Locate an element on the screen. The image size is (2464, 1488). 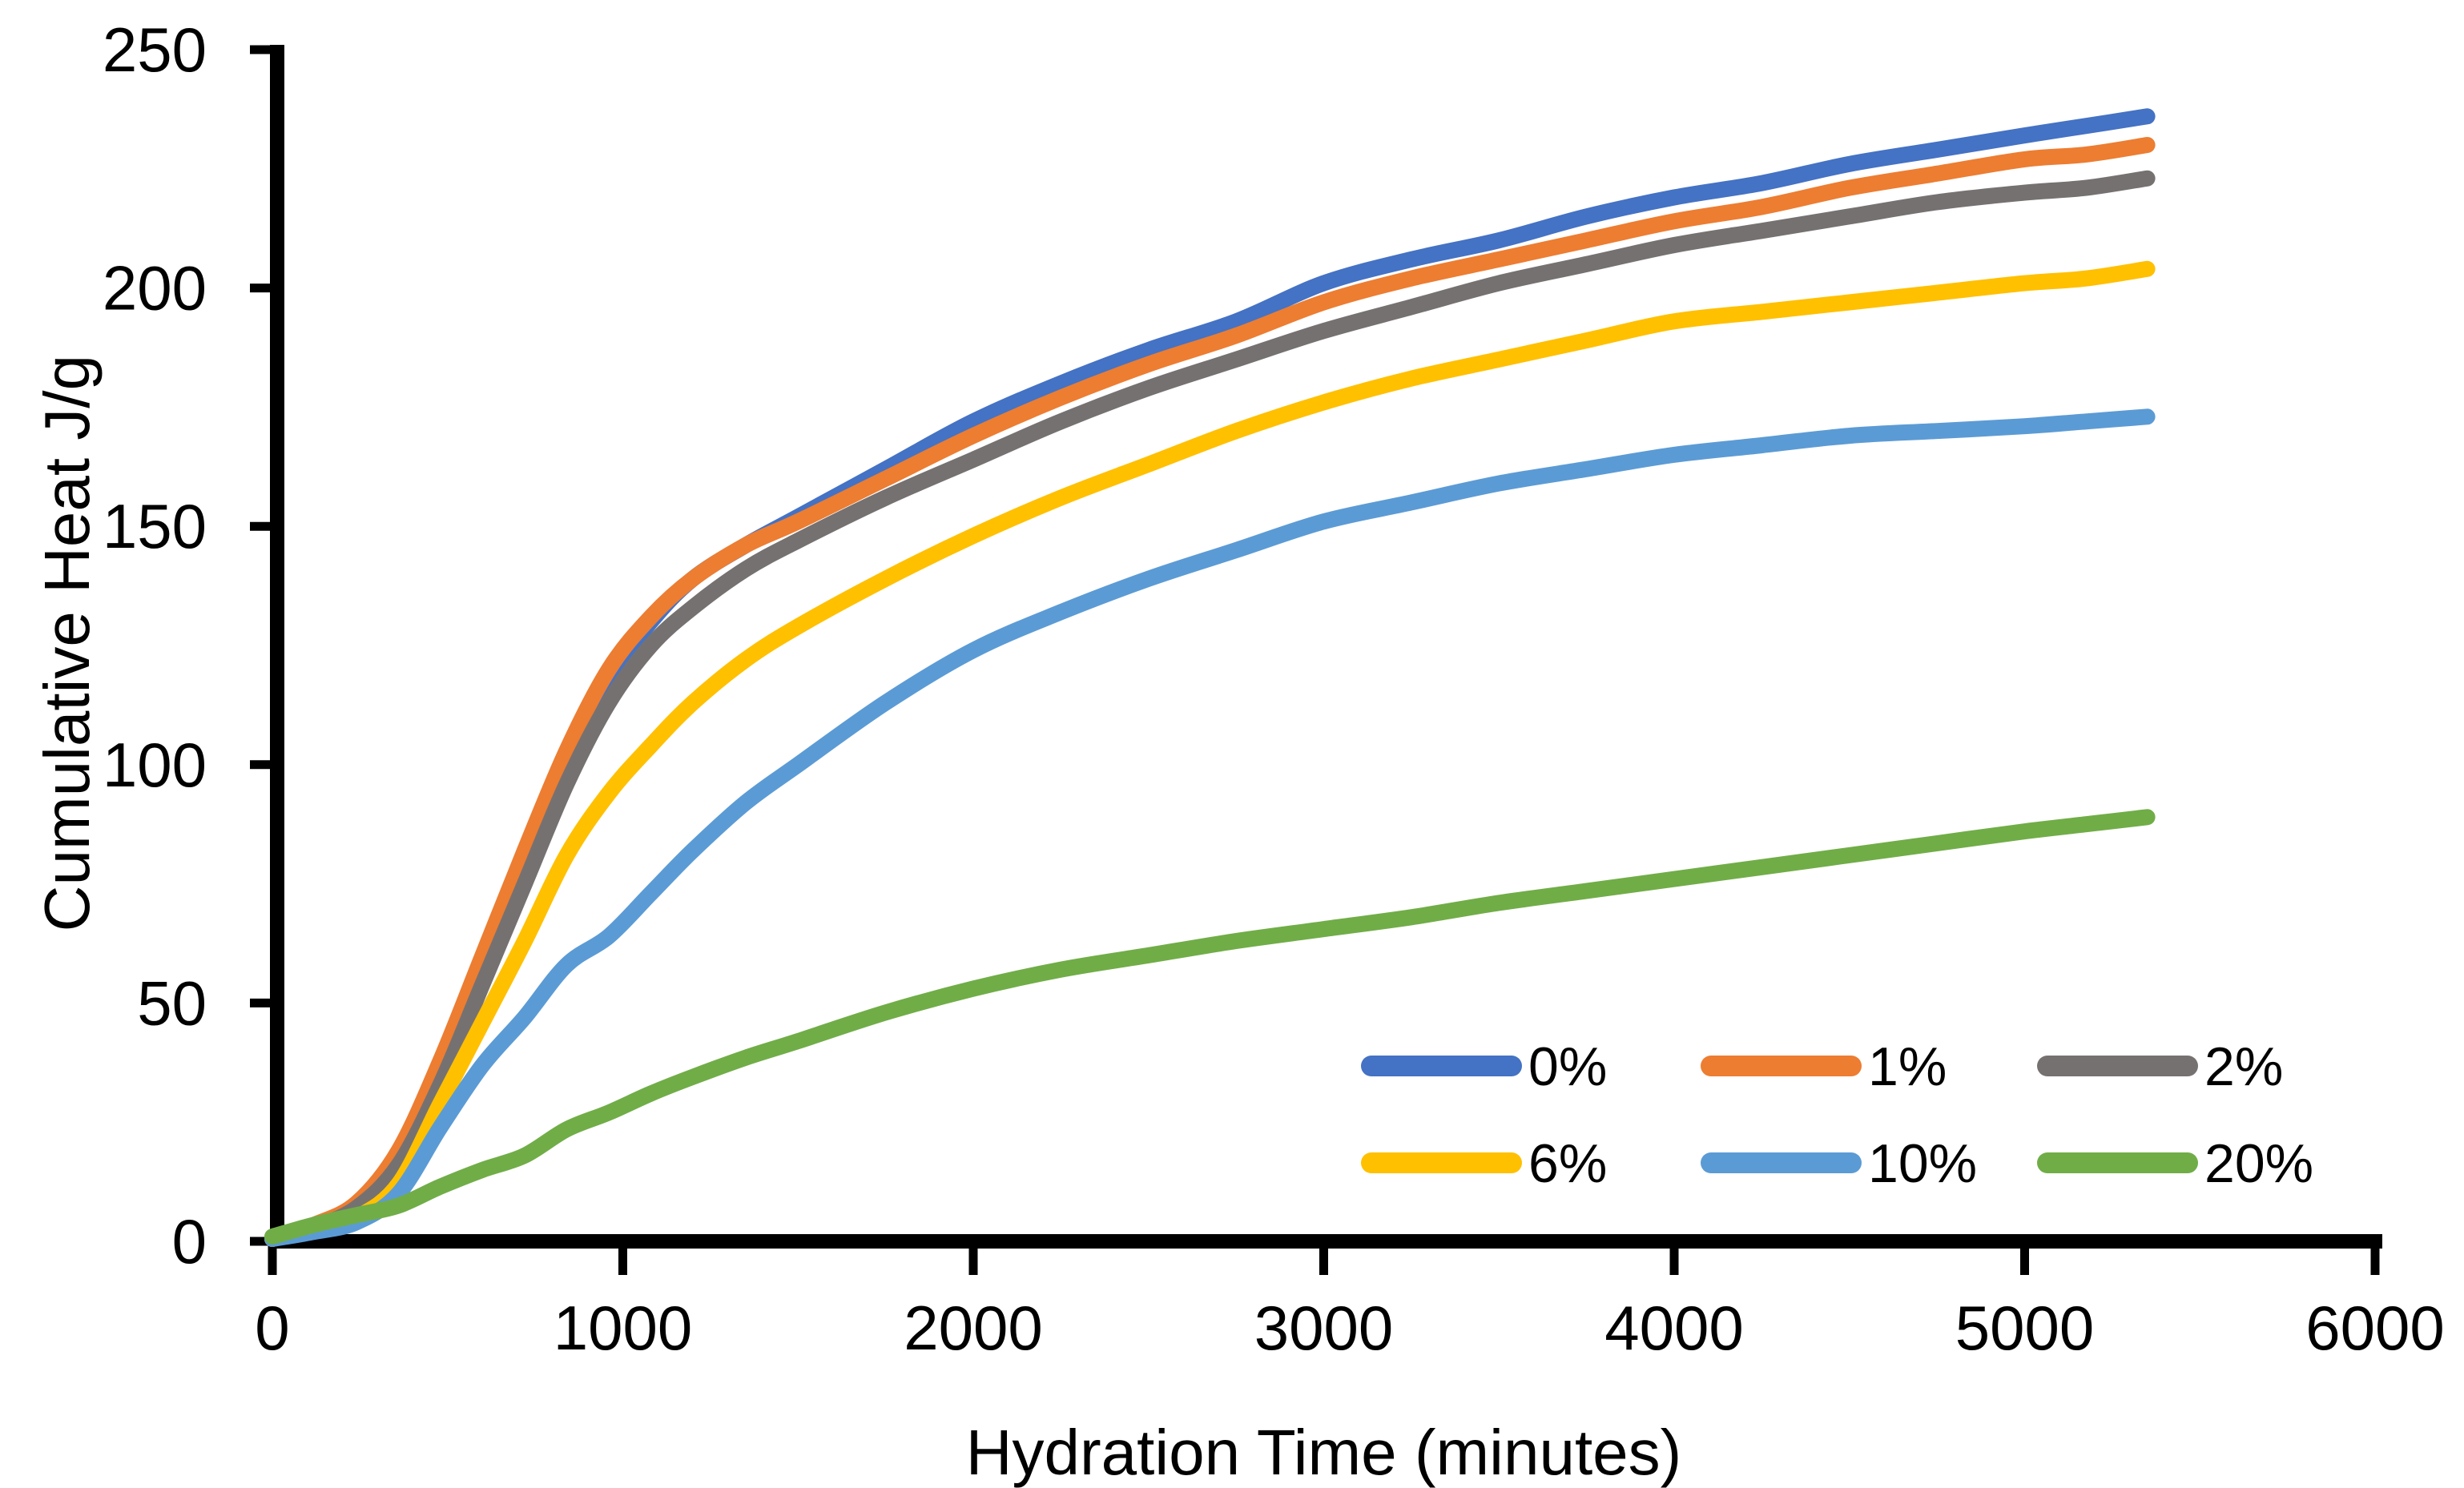
y-tick-label: 0 is located at coordinates (189, 1241).